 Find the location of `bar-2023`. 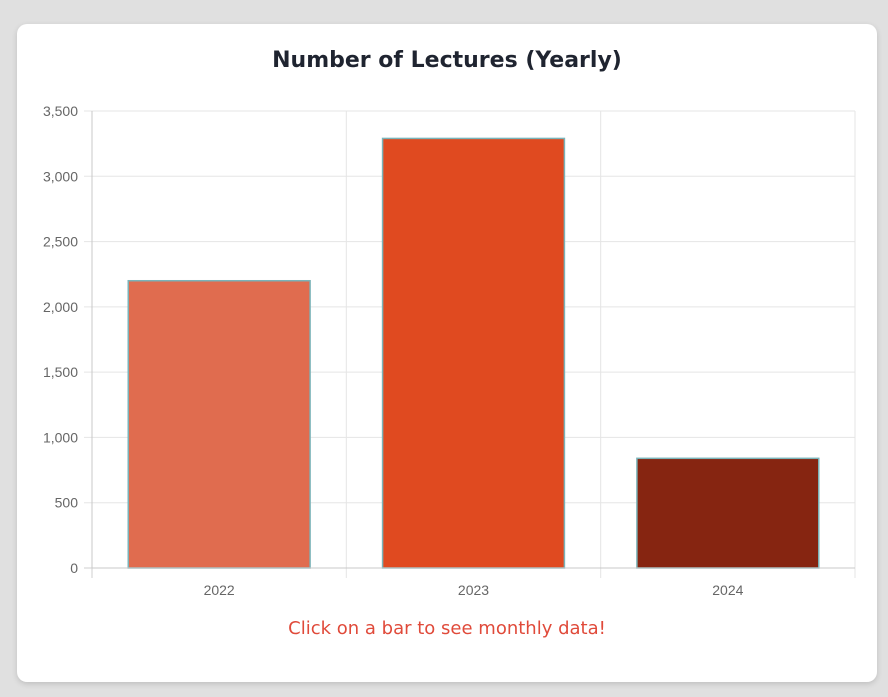

bar-2023 is located at coordinates (473, 353).